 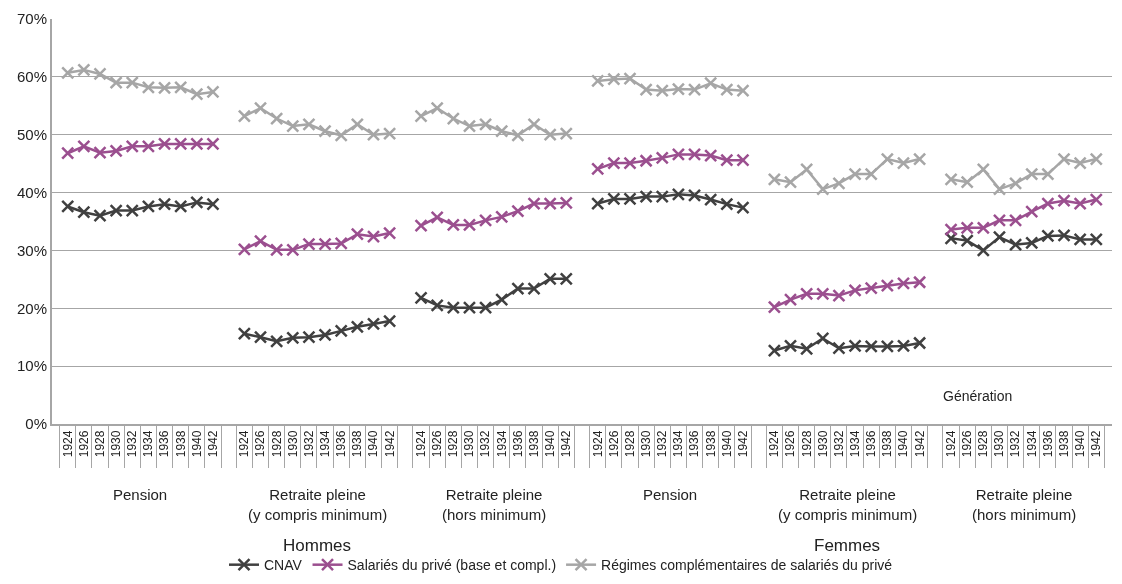 What do you see at coordinates (196, 444) in the screenshot?
I see `x-tick-label: 1940` at bounding box center [196, 444].